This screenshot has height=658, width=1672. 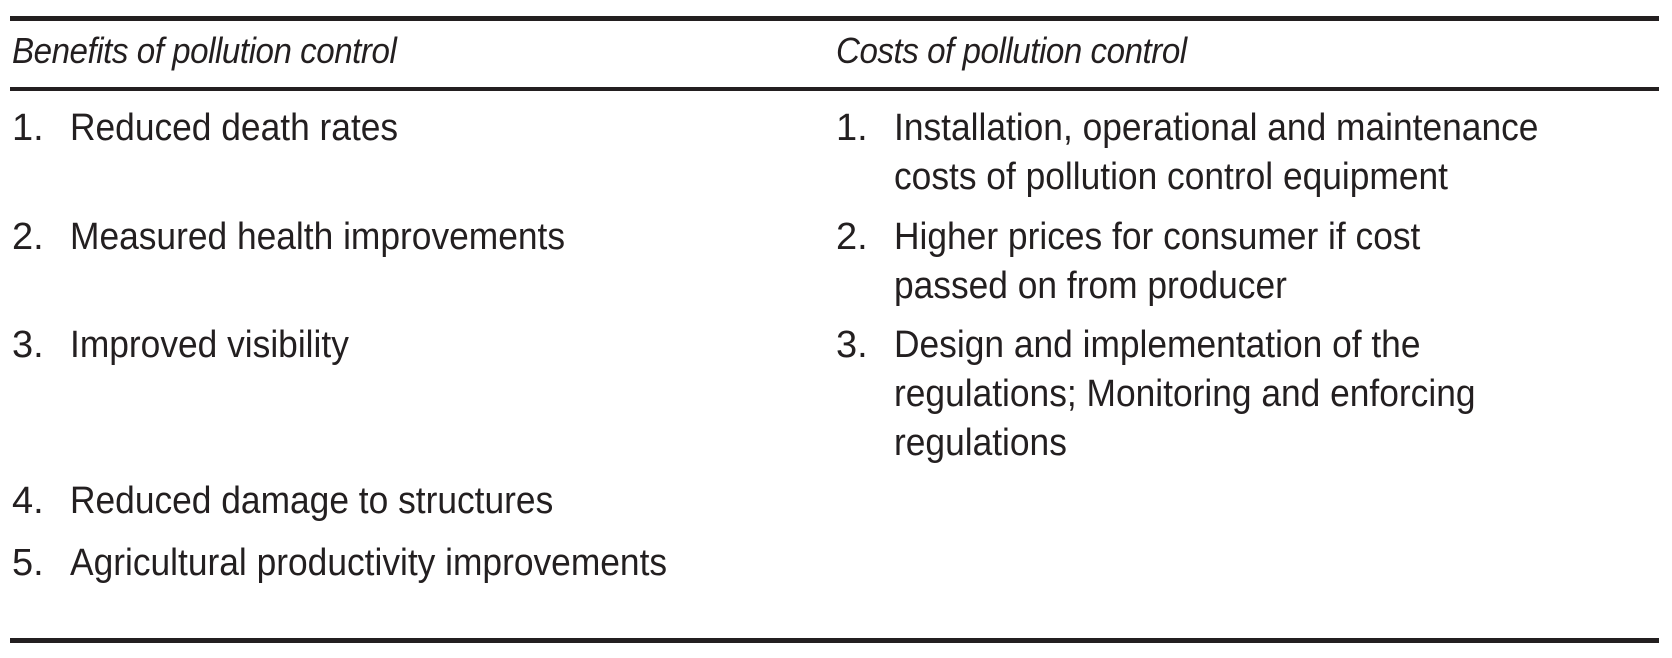 What do you see at coordinates (209, 345) in the screenshot?
I see `item-text: Improved visibility` at bounding box center [209, 345].